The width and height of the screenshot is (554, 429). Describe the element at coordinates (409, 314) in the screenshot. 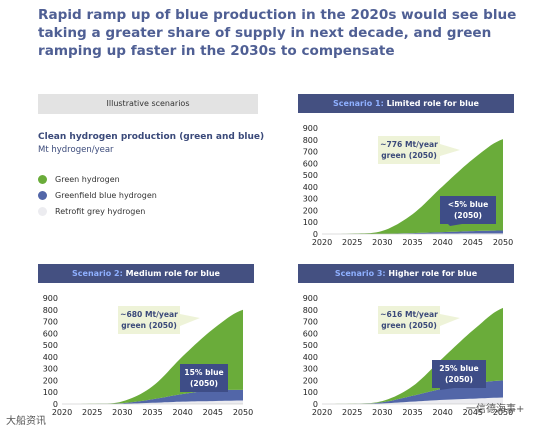

I see `annotation-text-line: ~616 Mt/year` at that location.